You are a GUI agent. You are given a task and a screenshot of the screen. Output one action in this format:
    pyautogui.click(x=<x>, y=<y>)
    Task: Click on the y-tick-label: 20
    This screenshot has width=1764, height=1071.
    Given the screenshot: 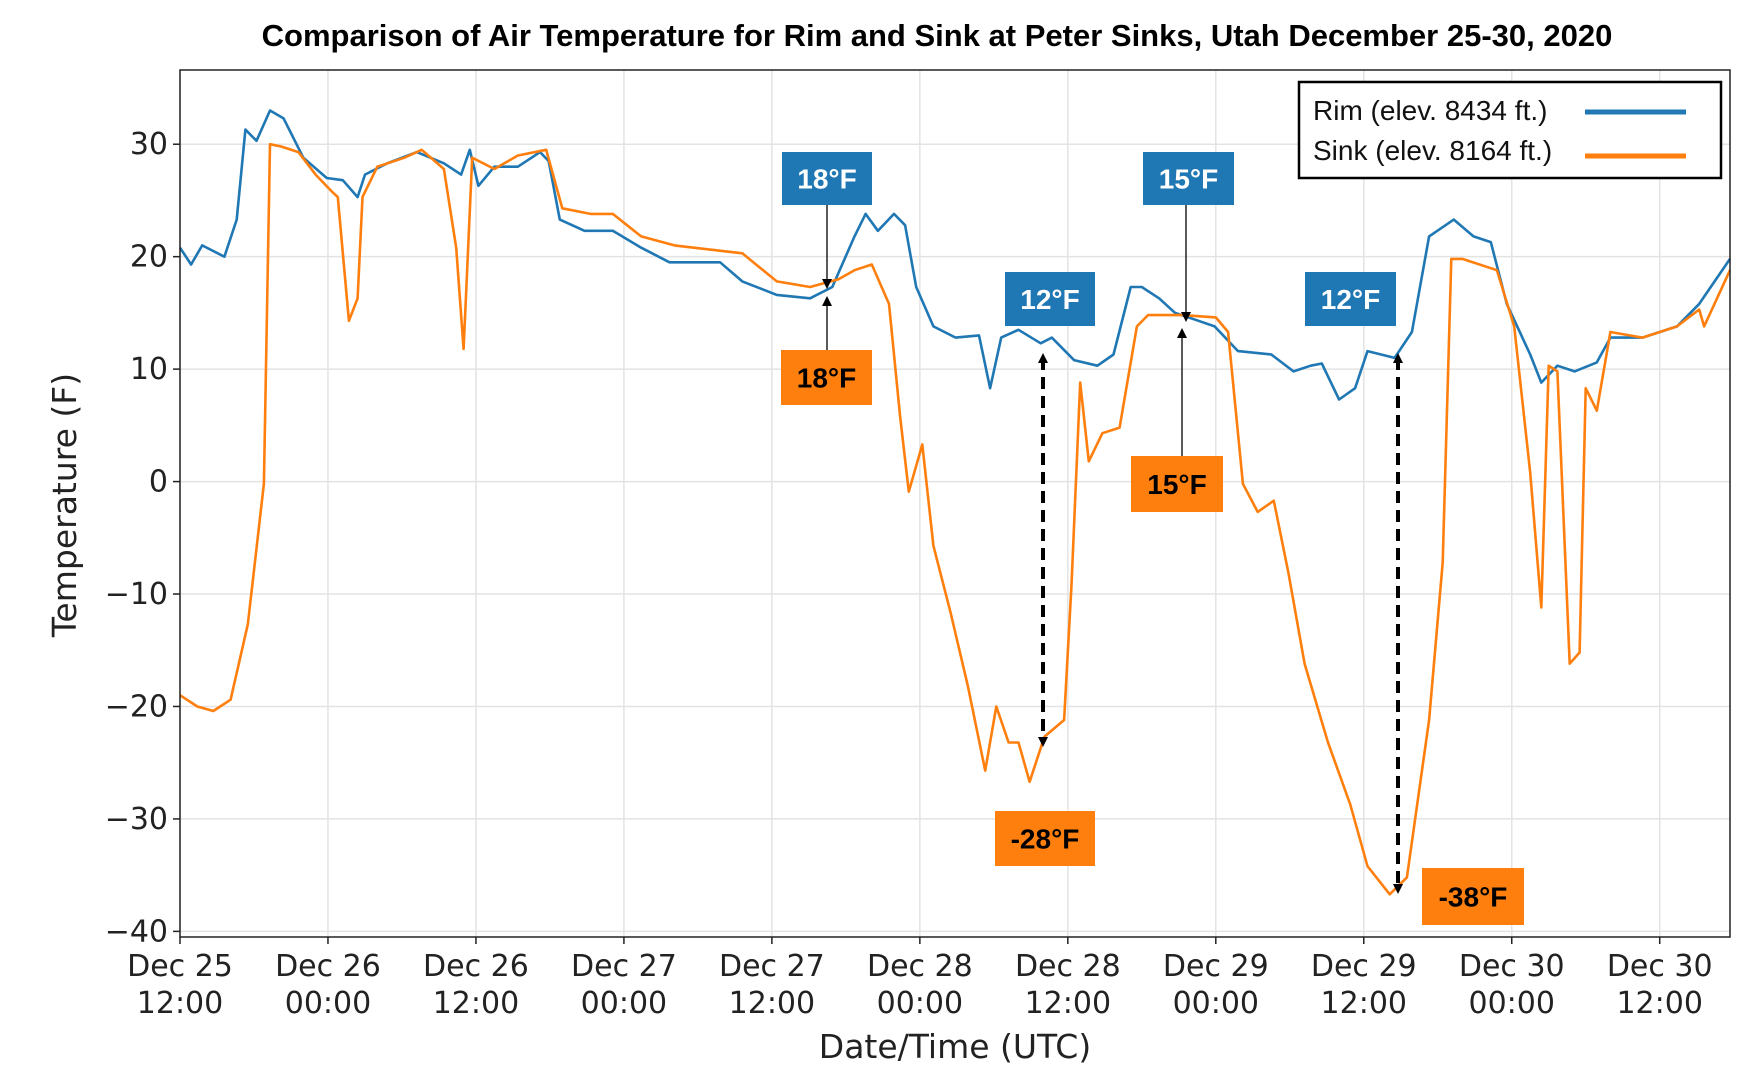 What is the action you would take?
    pyautogui.click(x=149, y=257)
    